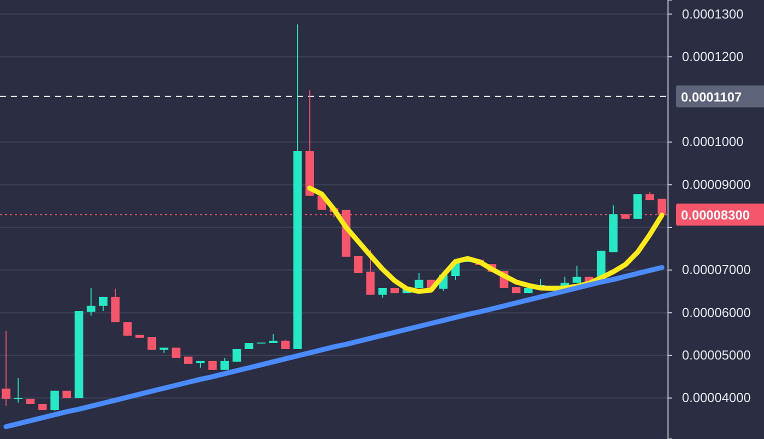 The height and width of the screenshot is (439, 764). What do you see at coordinates (716, 355) in the screenshot?
I see `y-tick-label: 0.00005000` at bounding box center [716, 355].